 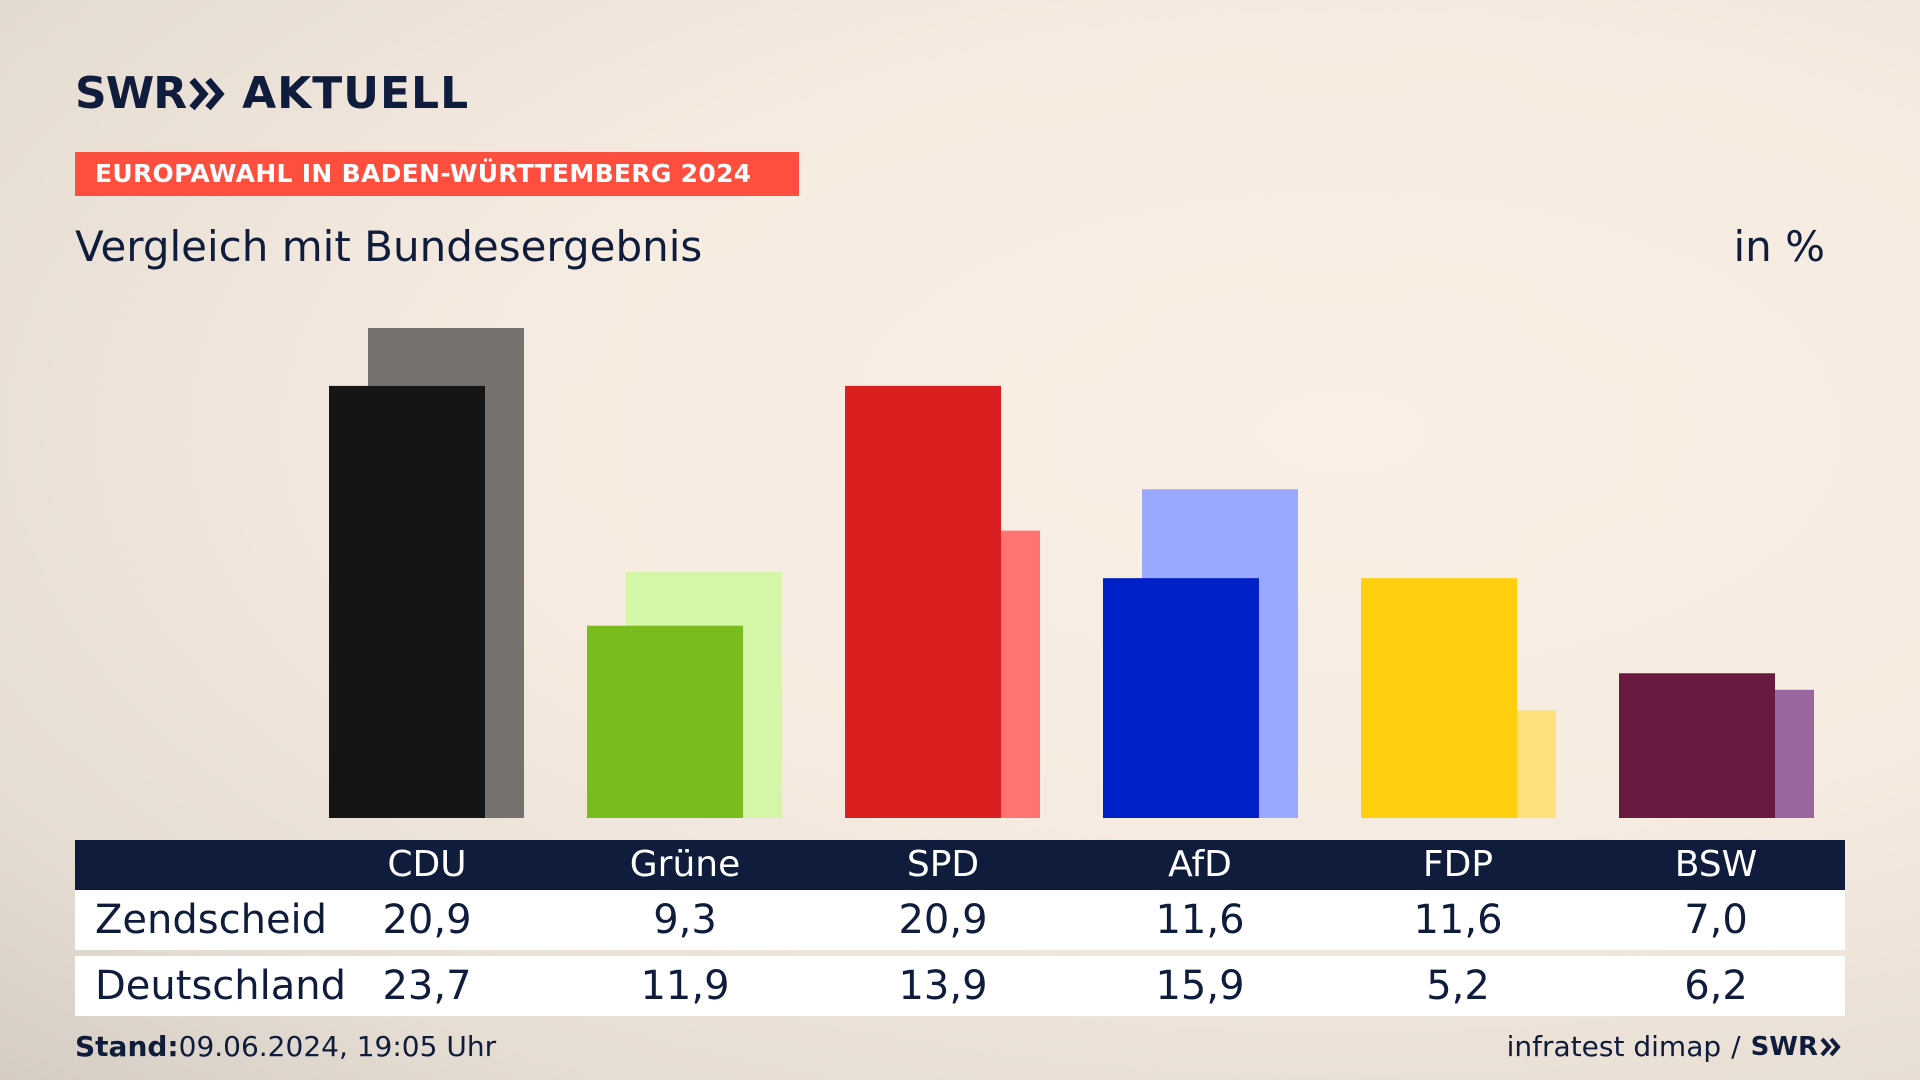 What do you see at coordinates (389, 246) in the screenshot?
I see `chart-subtitle: Vergleich mit Bundesergebnis` at bounding box center [389, 246].